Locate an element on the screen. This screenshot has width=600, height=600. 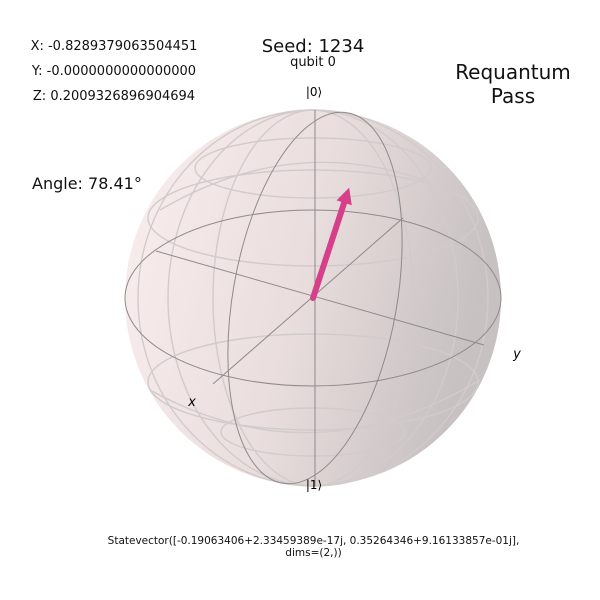
y-axis-line is located at coordinates (320, 298).